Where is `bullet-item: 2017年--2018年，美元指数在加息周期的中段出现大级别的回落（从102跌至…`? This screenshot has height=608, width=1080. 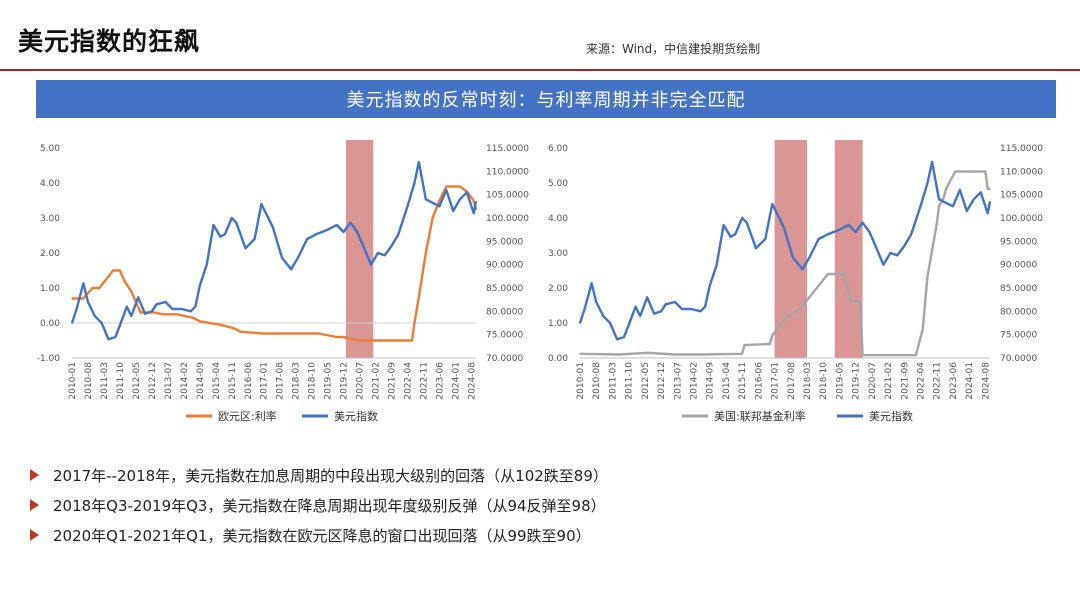 bullet-item: 2017年--2018年，美元指数在加息周期的中段出现大级别的回落（从102跌至… is located at coordinates (319, 475).